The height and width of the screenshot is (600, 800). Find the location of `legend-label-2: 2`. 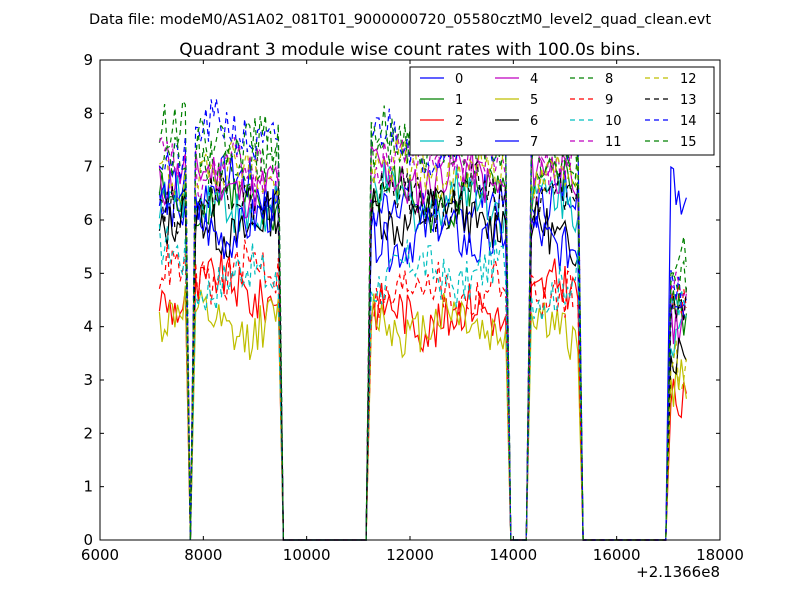

legend-label-2: 2 is located at coordinates (459, 121).